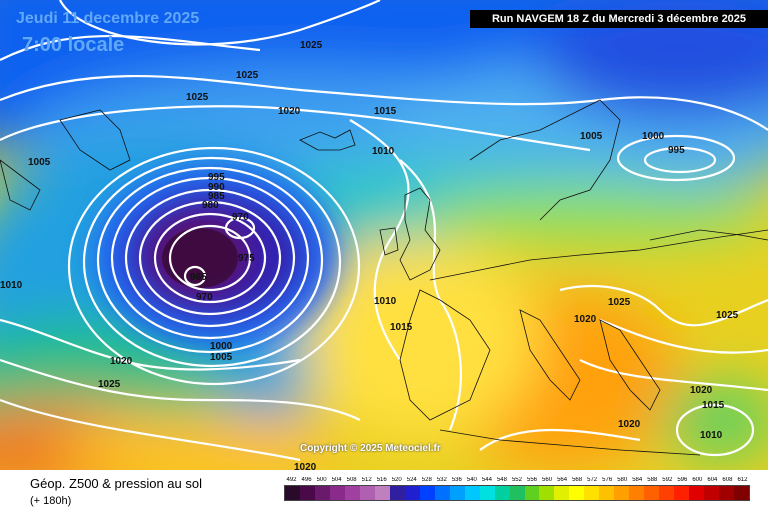 The height and width of the screenshot is (512, 768). What do you see at coordinates (727, 480) in the screenshot?
I see `legend-label: 608` at bounding box center [727, 480].